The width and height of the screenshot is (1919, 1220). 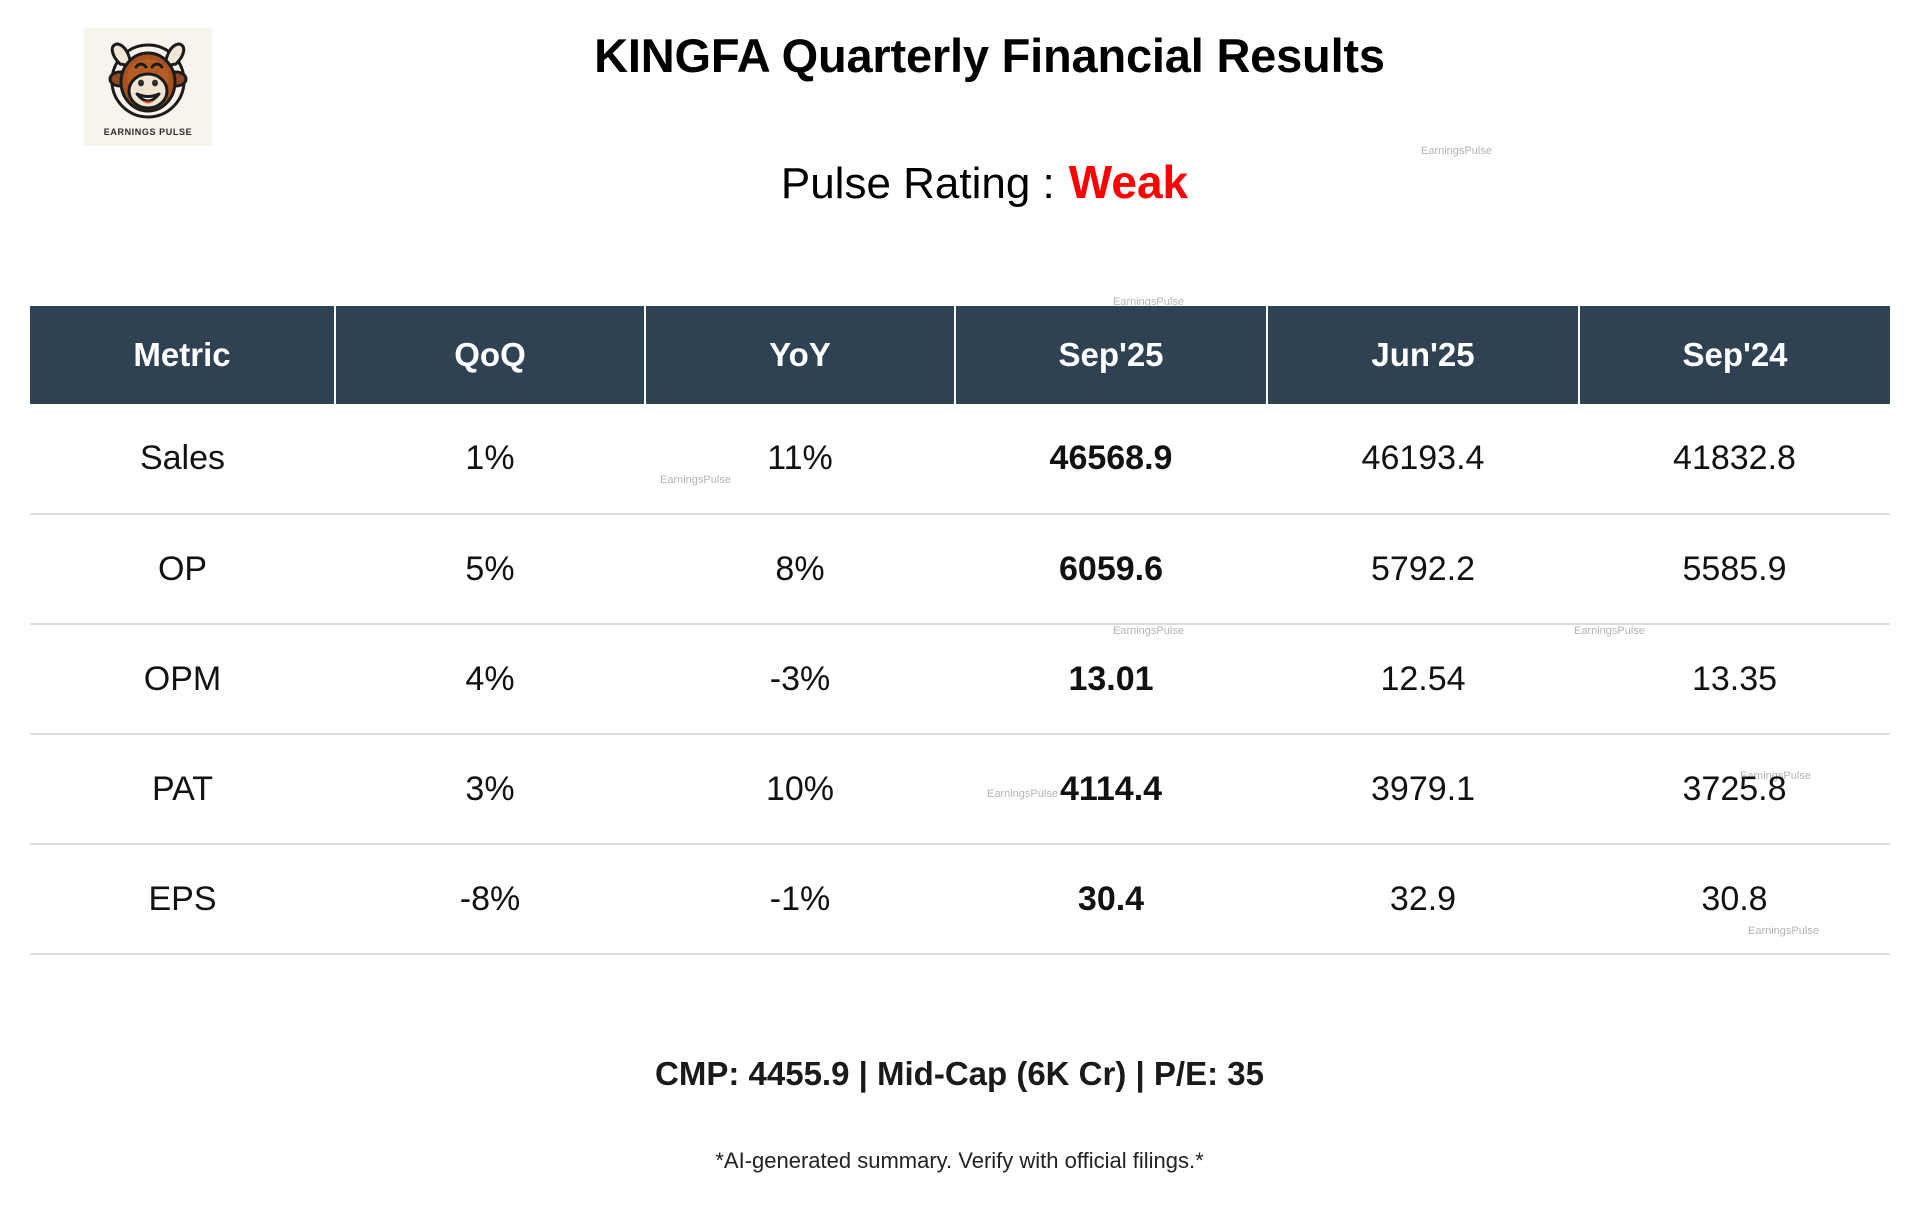 I want to click on row-metric-name: EPS, so click(x=182, y=899).